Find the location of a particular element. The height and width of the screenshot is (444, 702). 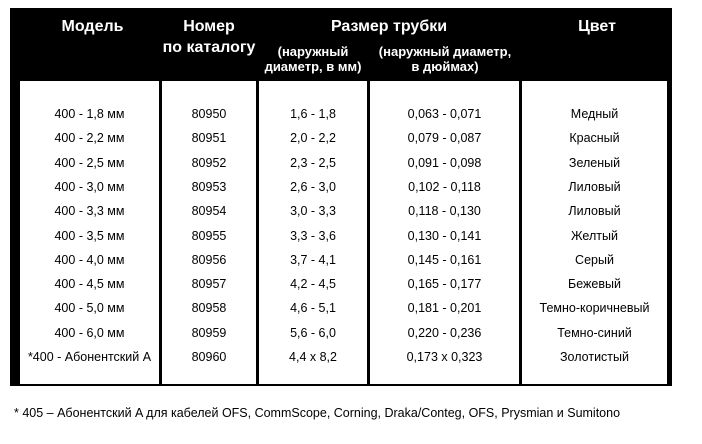

table-cell-model: 400 - 3,5 мм is located at coordinates (89, 235).